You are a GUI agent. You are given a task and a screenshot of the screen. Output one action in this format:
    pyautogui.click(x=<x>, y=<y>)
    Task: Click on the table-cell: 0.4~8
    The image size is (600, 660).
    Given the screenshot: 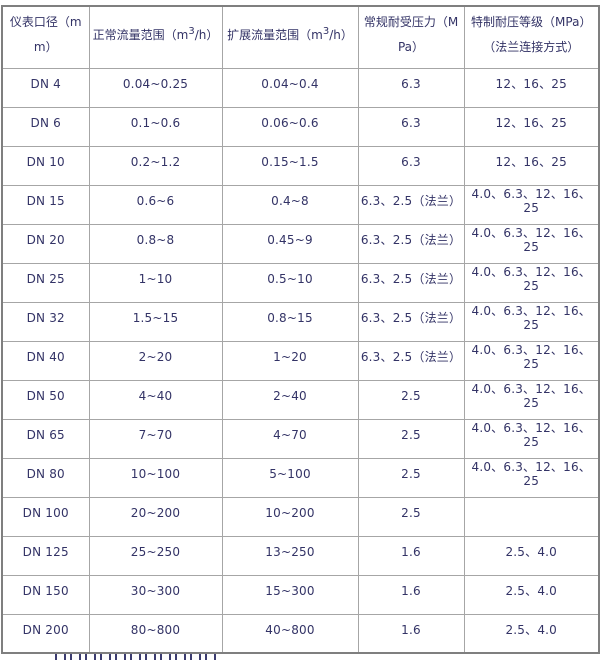 What is the action you would take?
    pyautogui.click(x=290, y=204)
    